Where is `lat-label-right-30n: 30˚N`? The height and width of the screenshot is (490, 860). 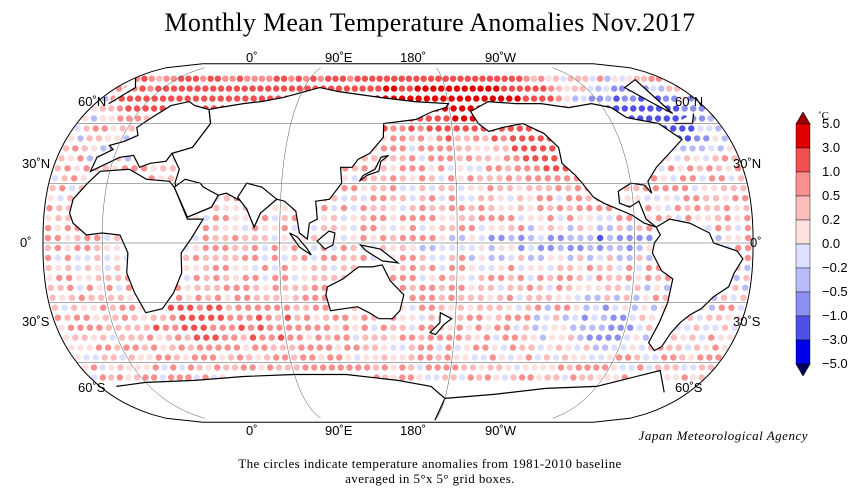 lat-label-right-30n: 30˚N is located at coordinates (747, 163).